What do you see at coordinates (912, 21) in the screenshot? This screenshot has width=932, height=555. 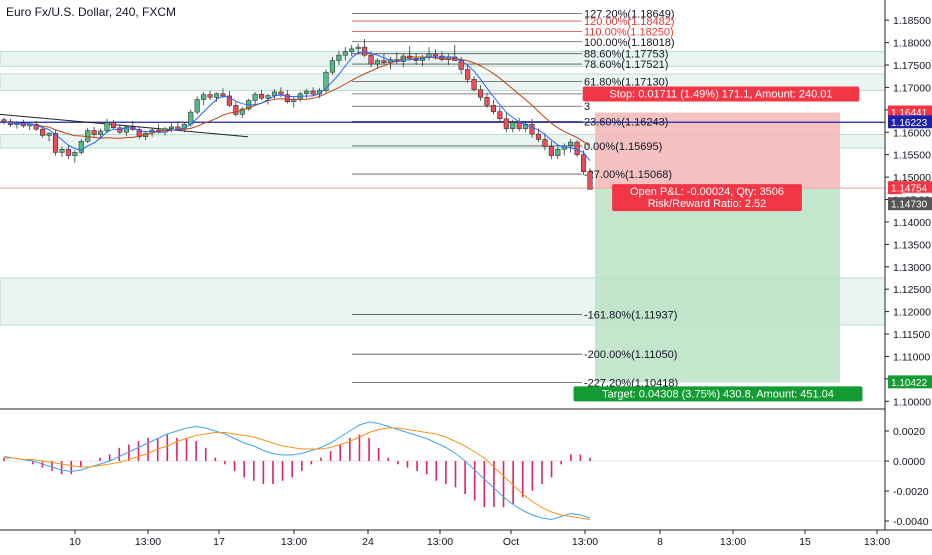 I see `y-tick-label: 1.18500` at bounding box center [912, 21].